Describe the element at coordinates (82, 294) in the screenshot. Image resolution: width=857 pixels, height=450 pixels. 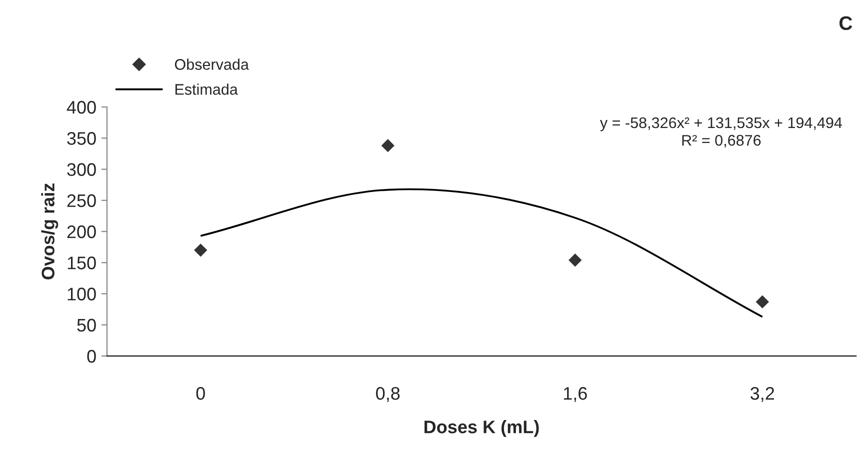
I see `y-tick-label: 100` at that location.